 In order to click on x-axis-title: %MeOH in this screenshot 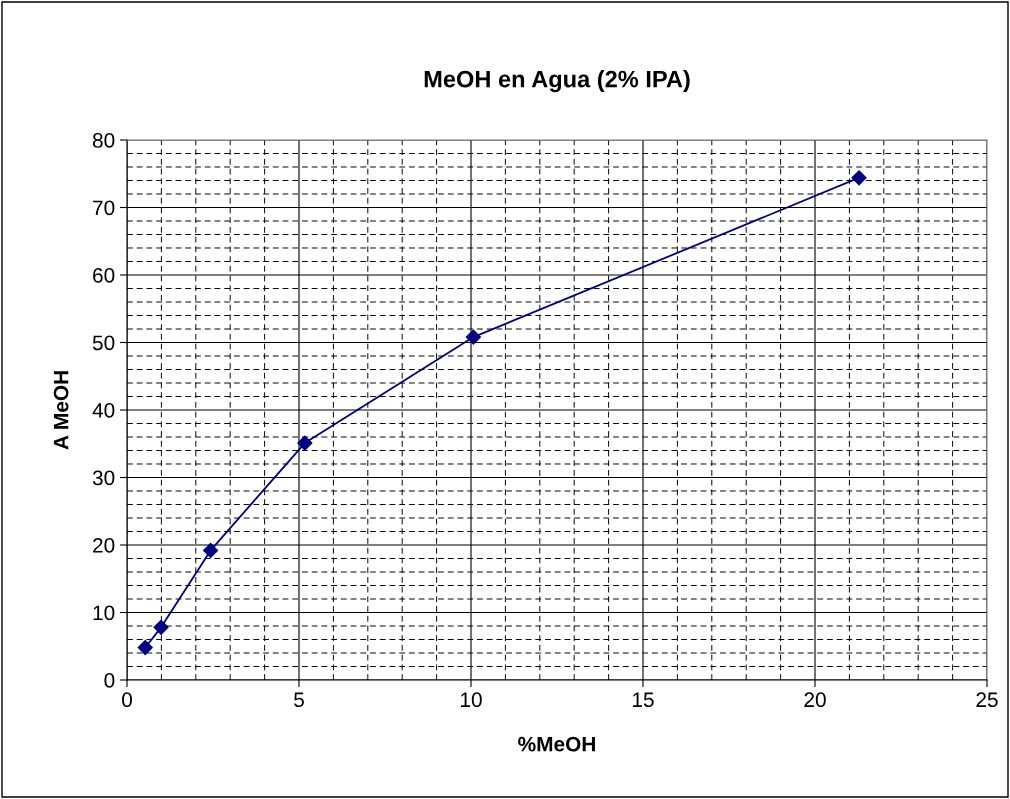, I will do `click(556, 744)`.